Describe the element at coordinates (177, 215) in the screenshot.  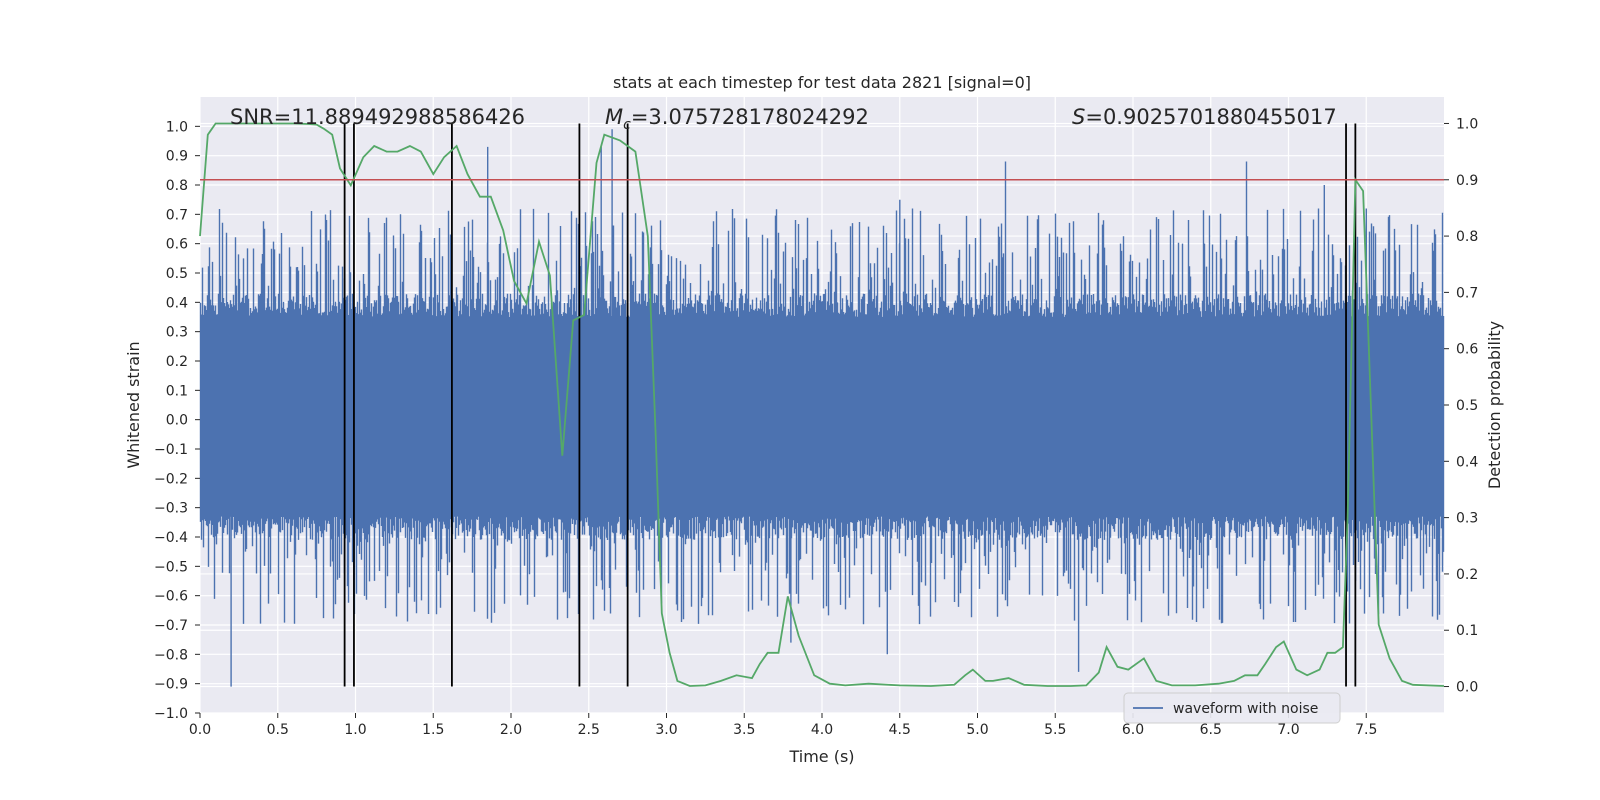
I see `y-tick-label-left: 0.7` at that location.